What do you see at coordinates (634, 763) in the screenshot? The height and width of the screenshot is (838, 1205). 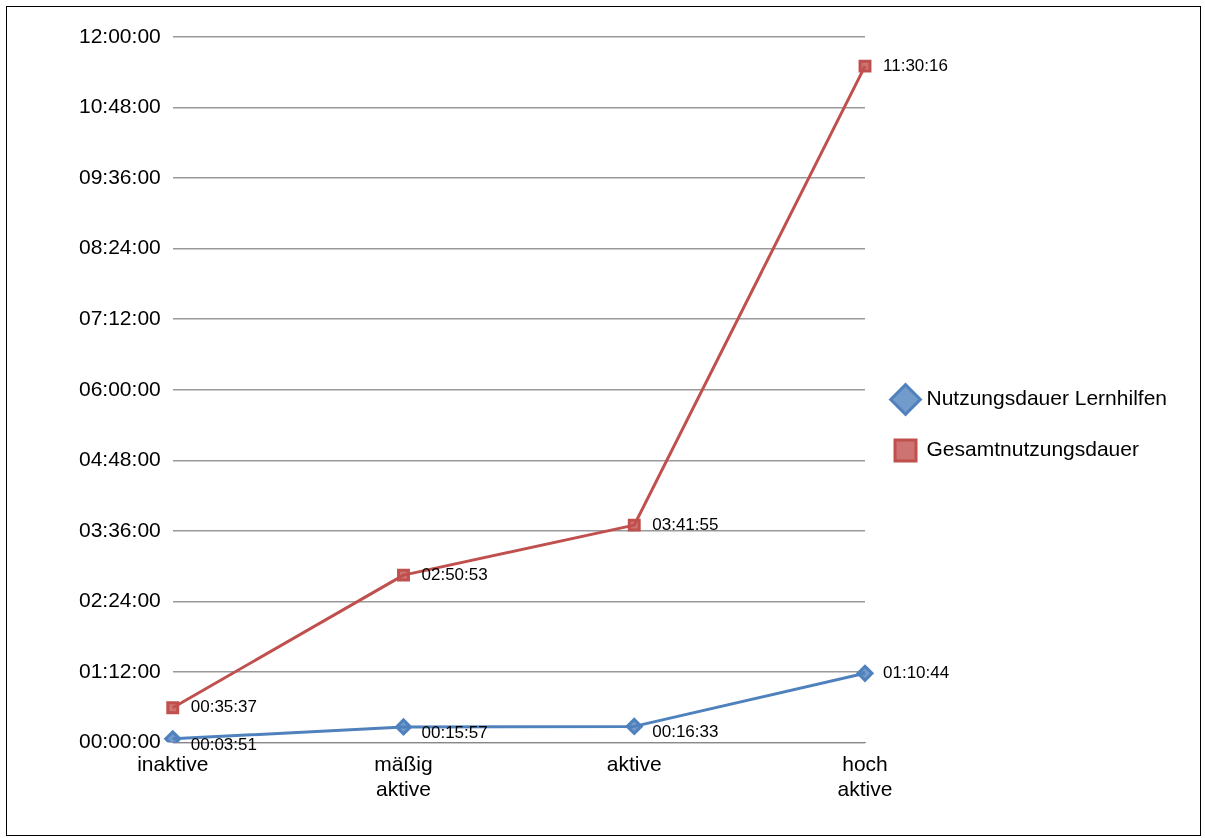 I see `x-tick-label: aktive` at bounding box center [634, 763].